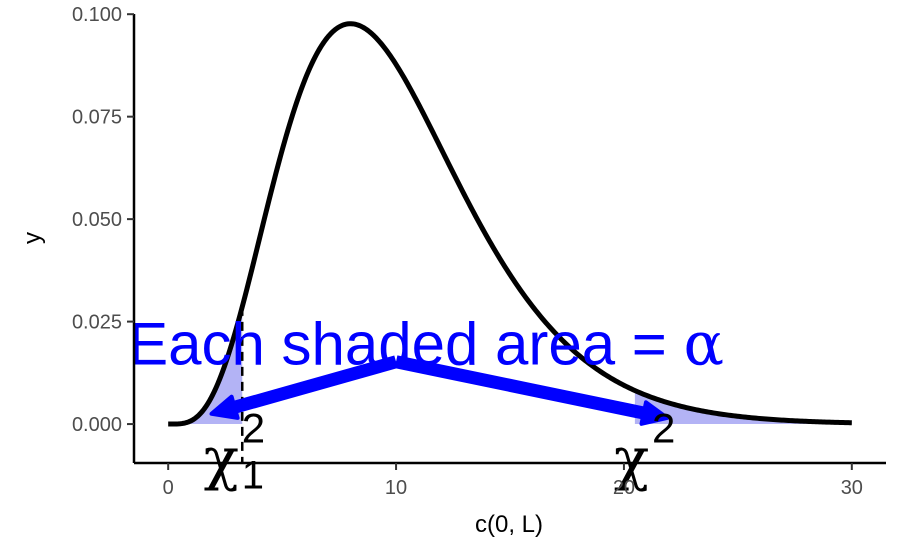  I want to click on shaded-region-upper-tail, so click(743, 407).